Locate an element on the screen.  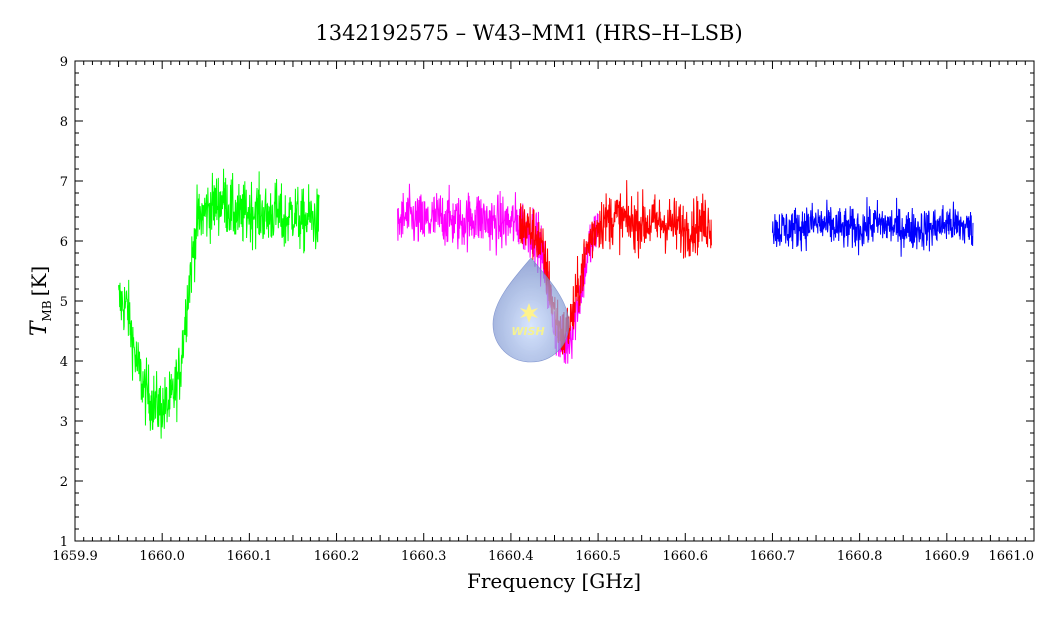
y-tick-label: 1 is located at coordinates (64, 542).